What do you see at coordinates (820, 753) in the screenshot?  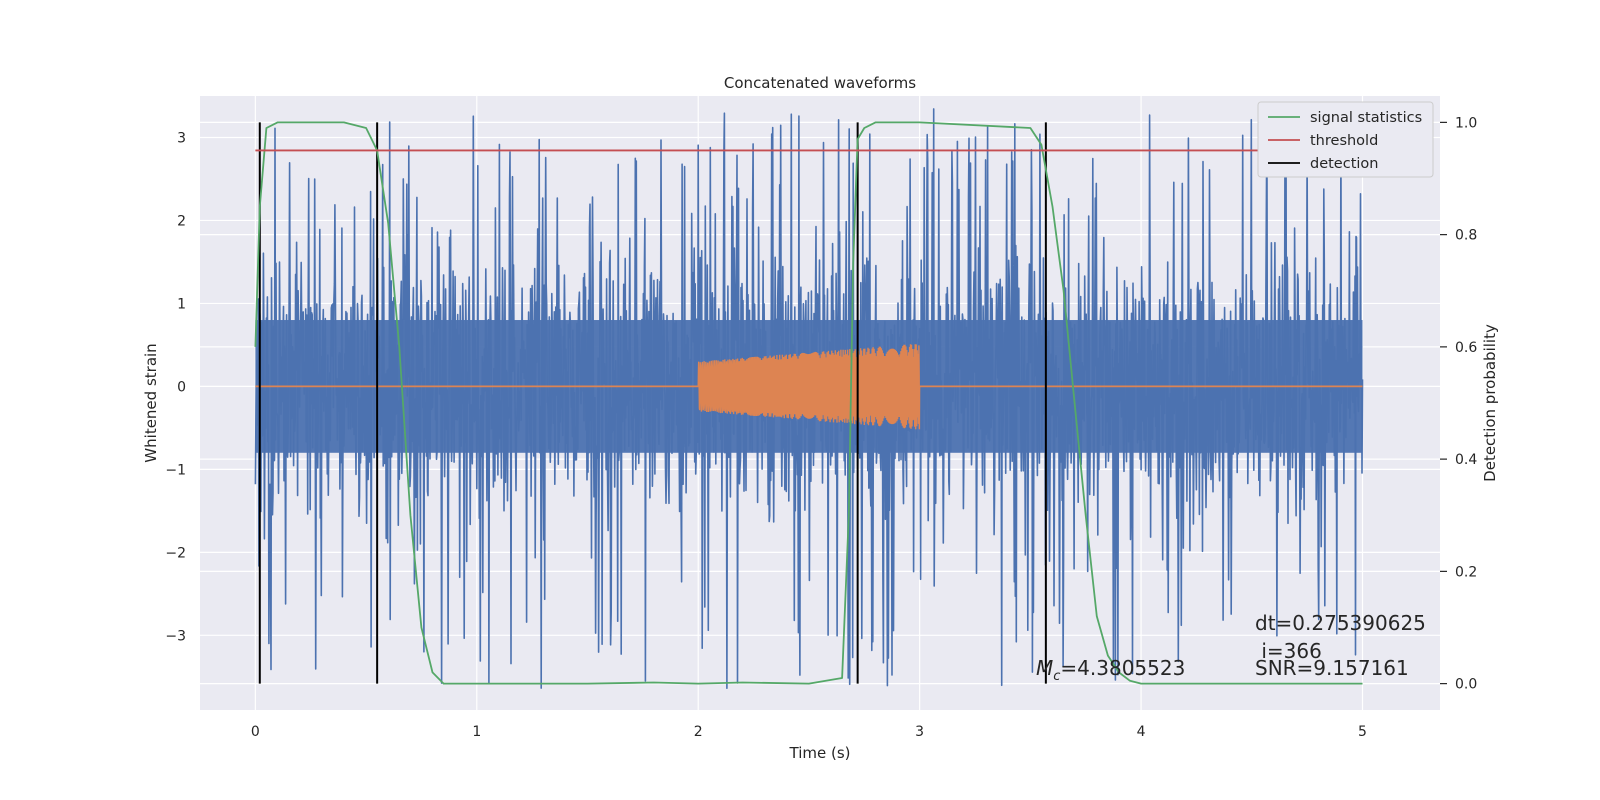 I see `x-axis-label: Time (s)` at bounding box center [820, 753].